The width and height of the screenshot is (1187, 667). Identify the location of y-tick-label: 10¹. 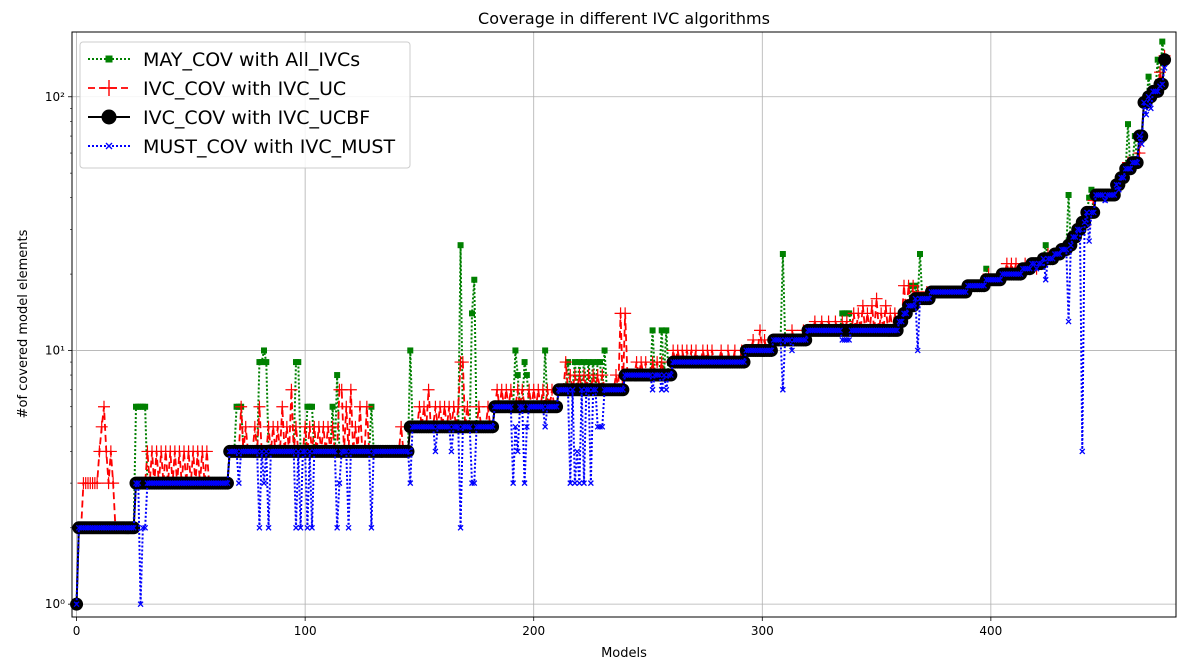
(55, 350).